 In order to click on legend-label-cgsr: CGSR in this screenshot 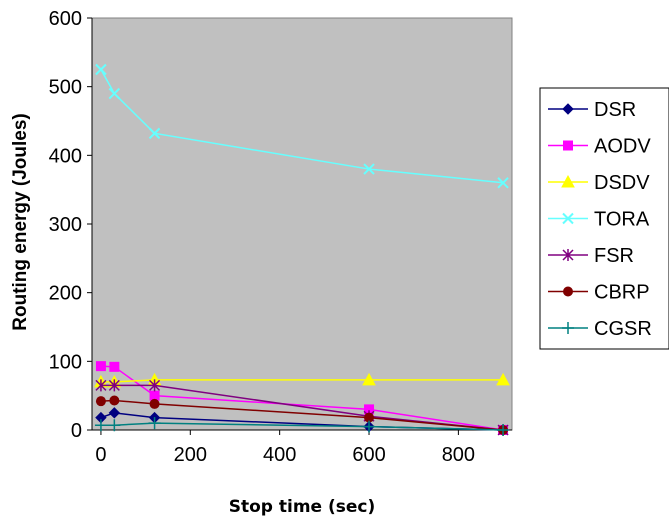, I will do `click(623, 329)`.